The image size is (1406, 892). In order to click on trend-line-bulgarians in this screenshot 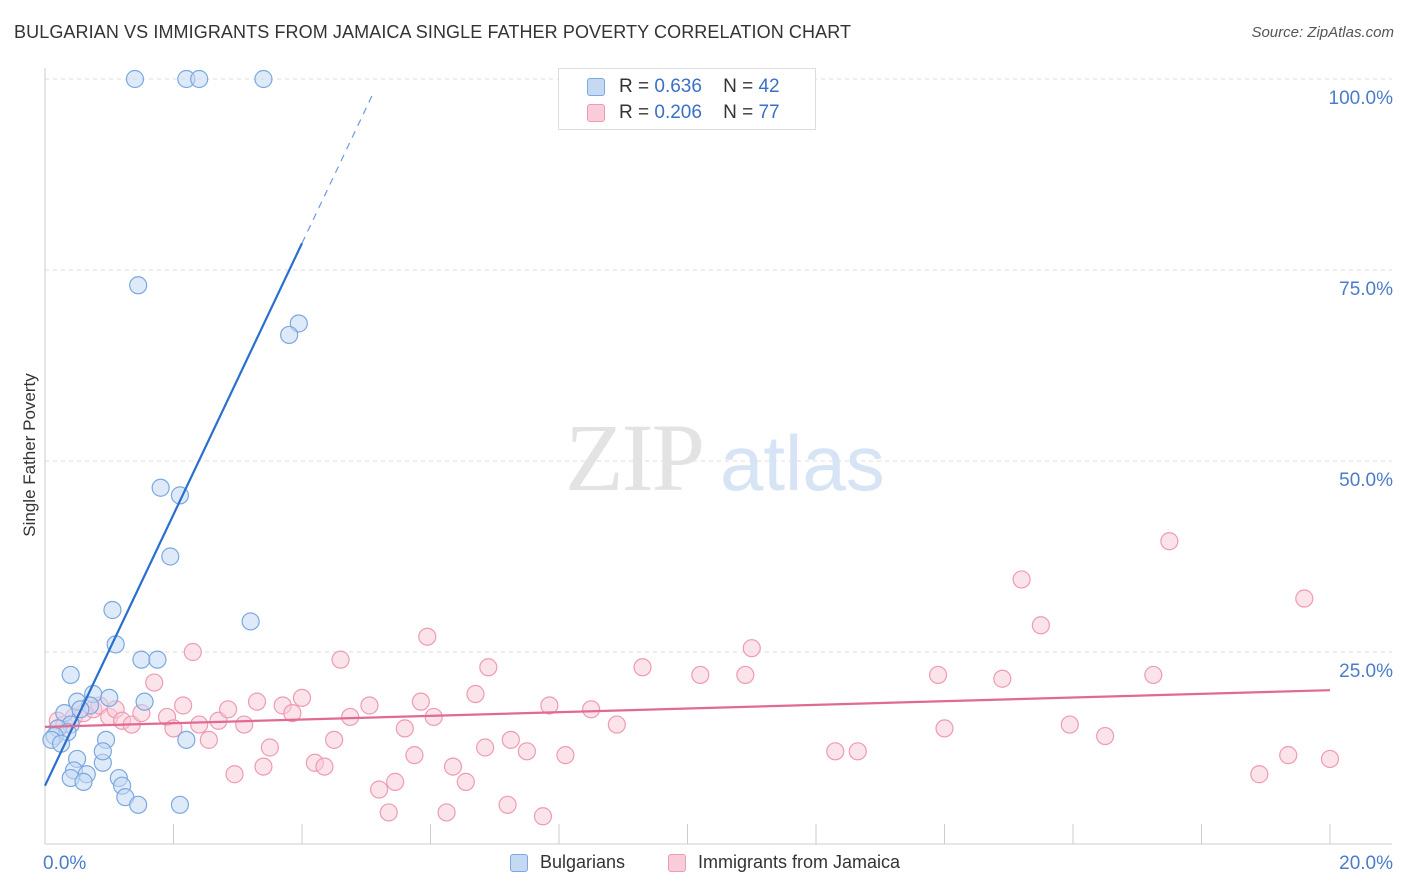, I will do `click(173, 514)`.